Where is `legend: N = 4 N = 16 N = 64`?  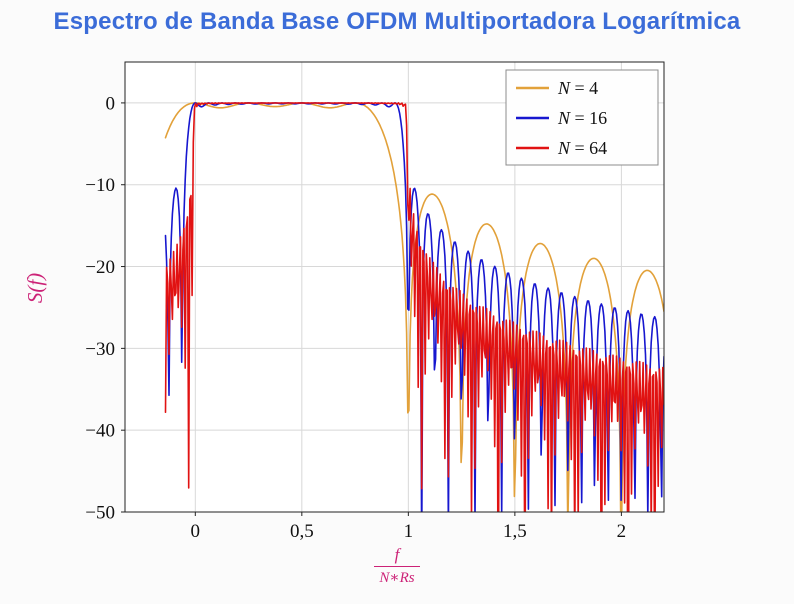
legend: N = 4 N = 16 N = 64 is located at coordinates (582, 117).